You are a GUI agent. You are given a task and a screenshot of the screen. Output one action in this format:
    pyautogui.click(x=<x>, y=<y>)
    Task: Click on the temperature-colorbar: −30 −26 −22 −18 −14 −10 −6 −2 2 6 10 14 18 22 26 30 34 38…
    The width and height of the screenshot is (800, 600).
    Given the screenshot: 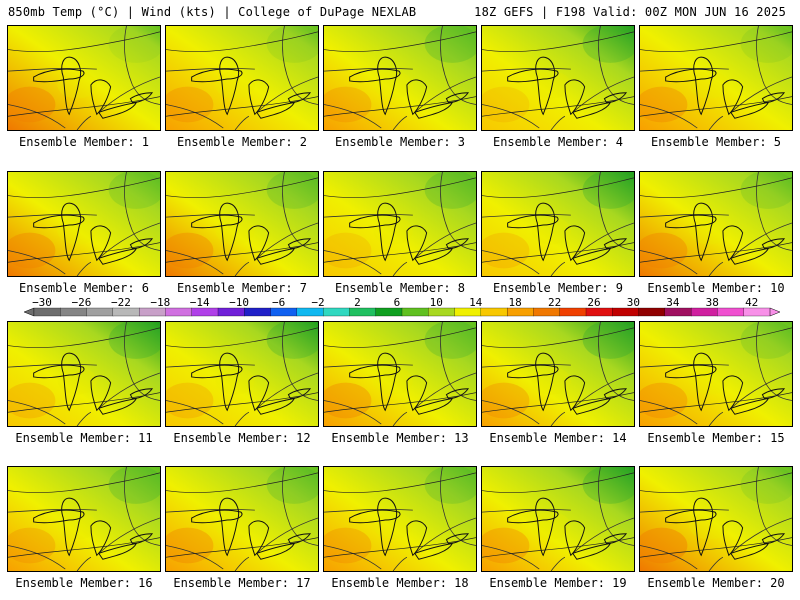 What is the action you would take?
    pyautogui.click(x=402, y=306)
    